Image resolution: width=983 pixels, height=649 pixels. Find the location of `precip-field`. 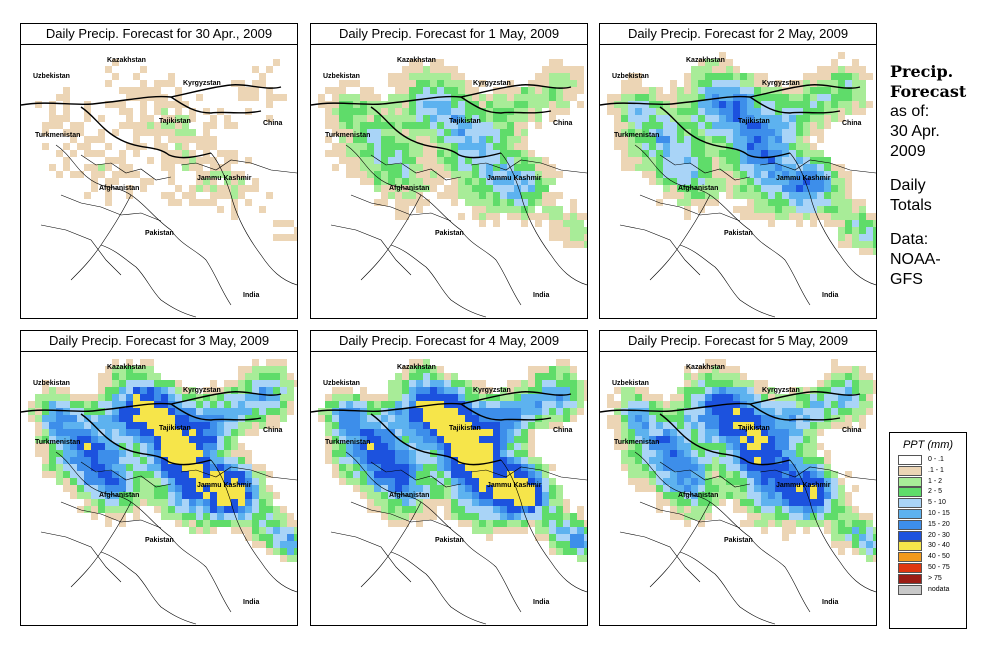

precip-field is located at coordinates (162, 460).